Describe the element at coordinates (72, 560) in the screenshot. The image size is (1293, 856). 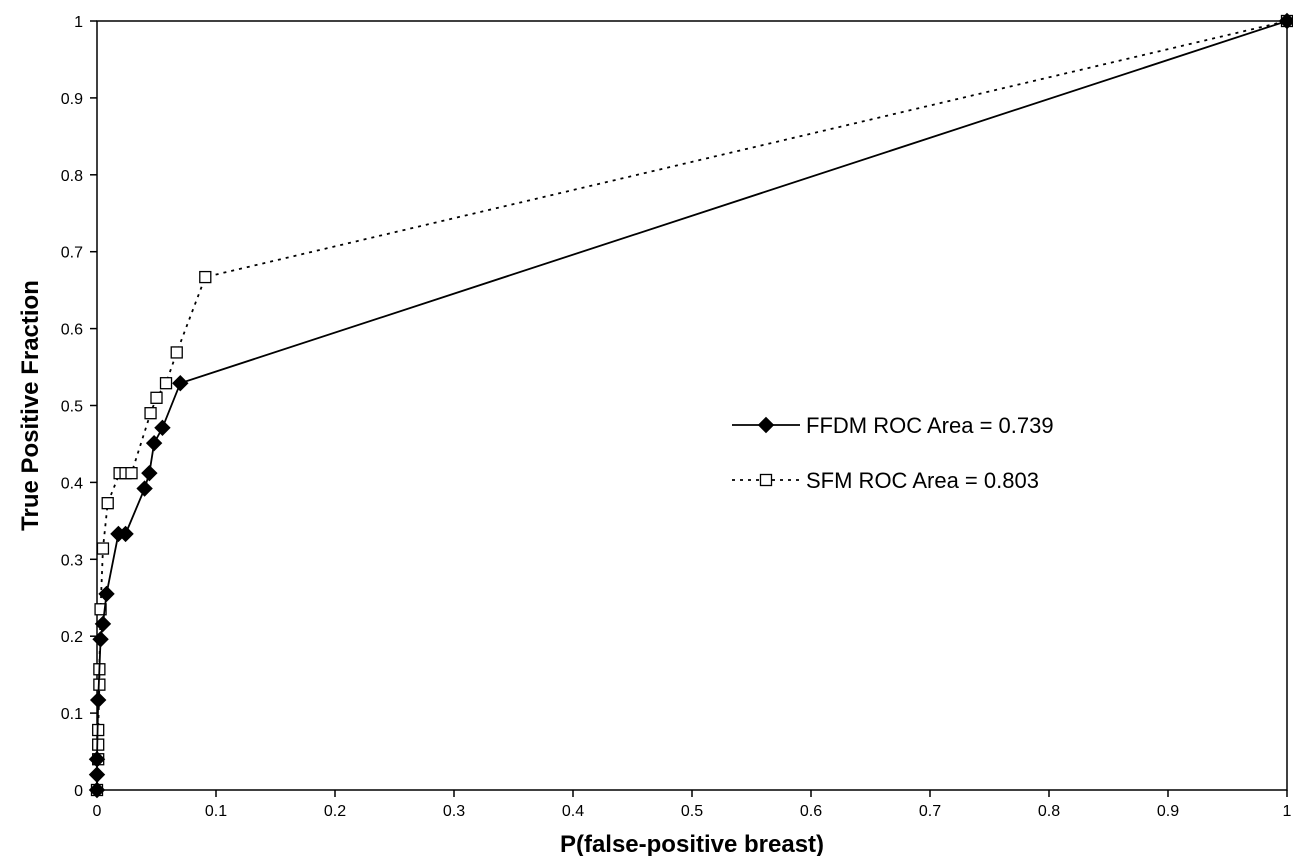
I see `y-tick-label: 0.3` at that location.